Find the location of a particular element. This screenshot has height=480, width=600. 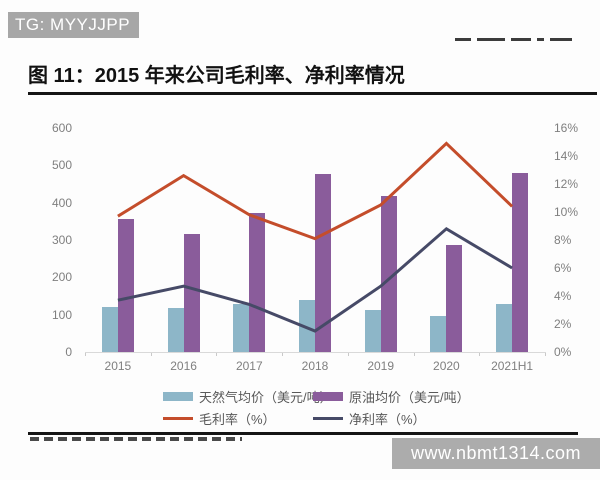

left-tick-200: 200 is located at coordinates (61, 277).